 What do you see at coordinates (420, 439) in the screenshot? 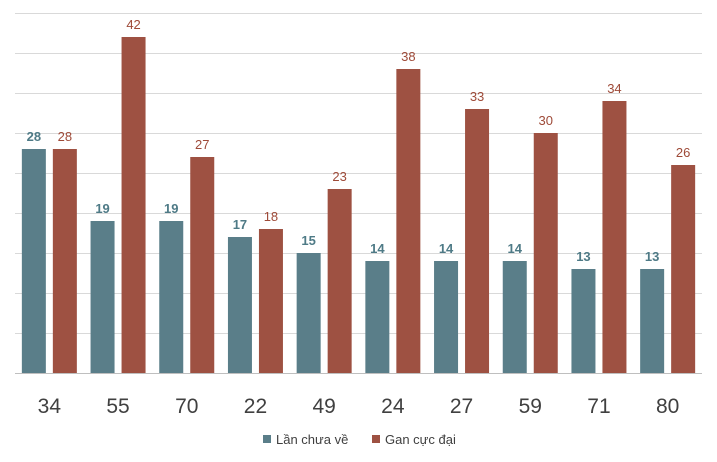
I see `legend-label-gan-cuc-dai: Gan cực đại` at bounding box center [420, 439].